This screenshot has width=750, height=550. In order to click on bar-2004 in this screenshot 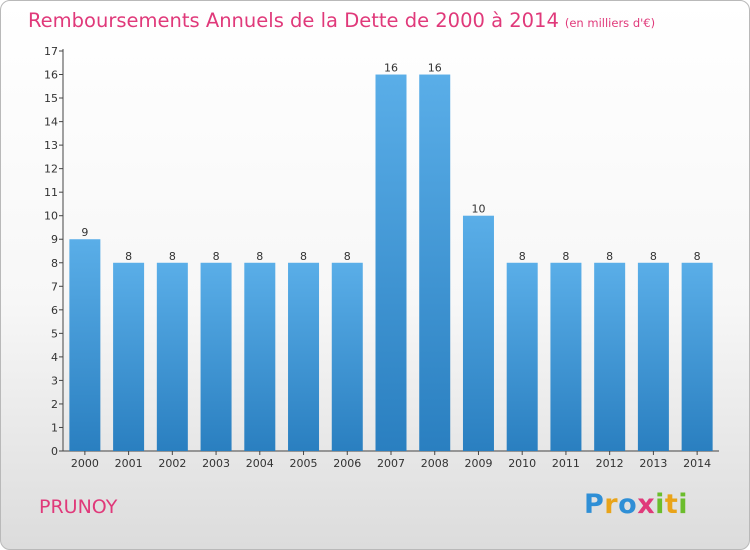, I will do `click(260, 356)`.